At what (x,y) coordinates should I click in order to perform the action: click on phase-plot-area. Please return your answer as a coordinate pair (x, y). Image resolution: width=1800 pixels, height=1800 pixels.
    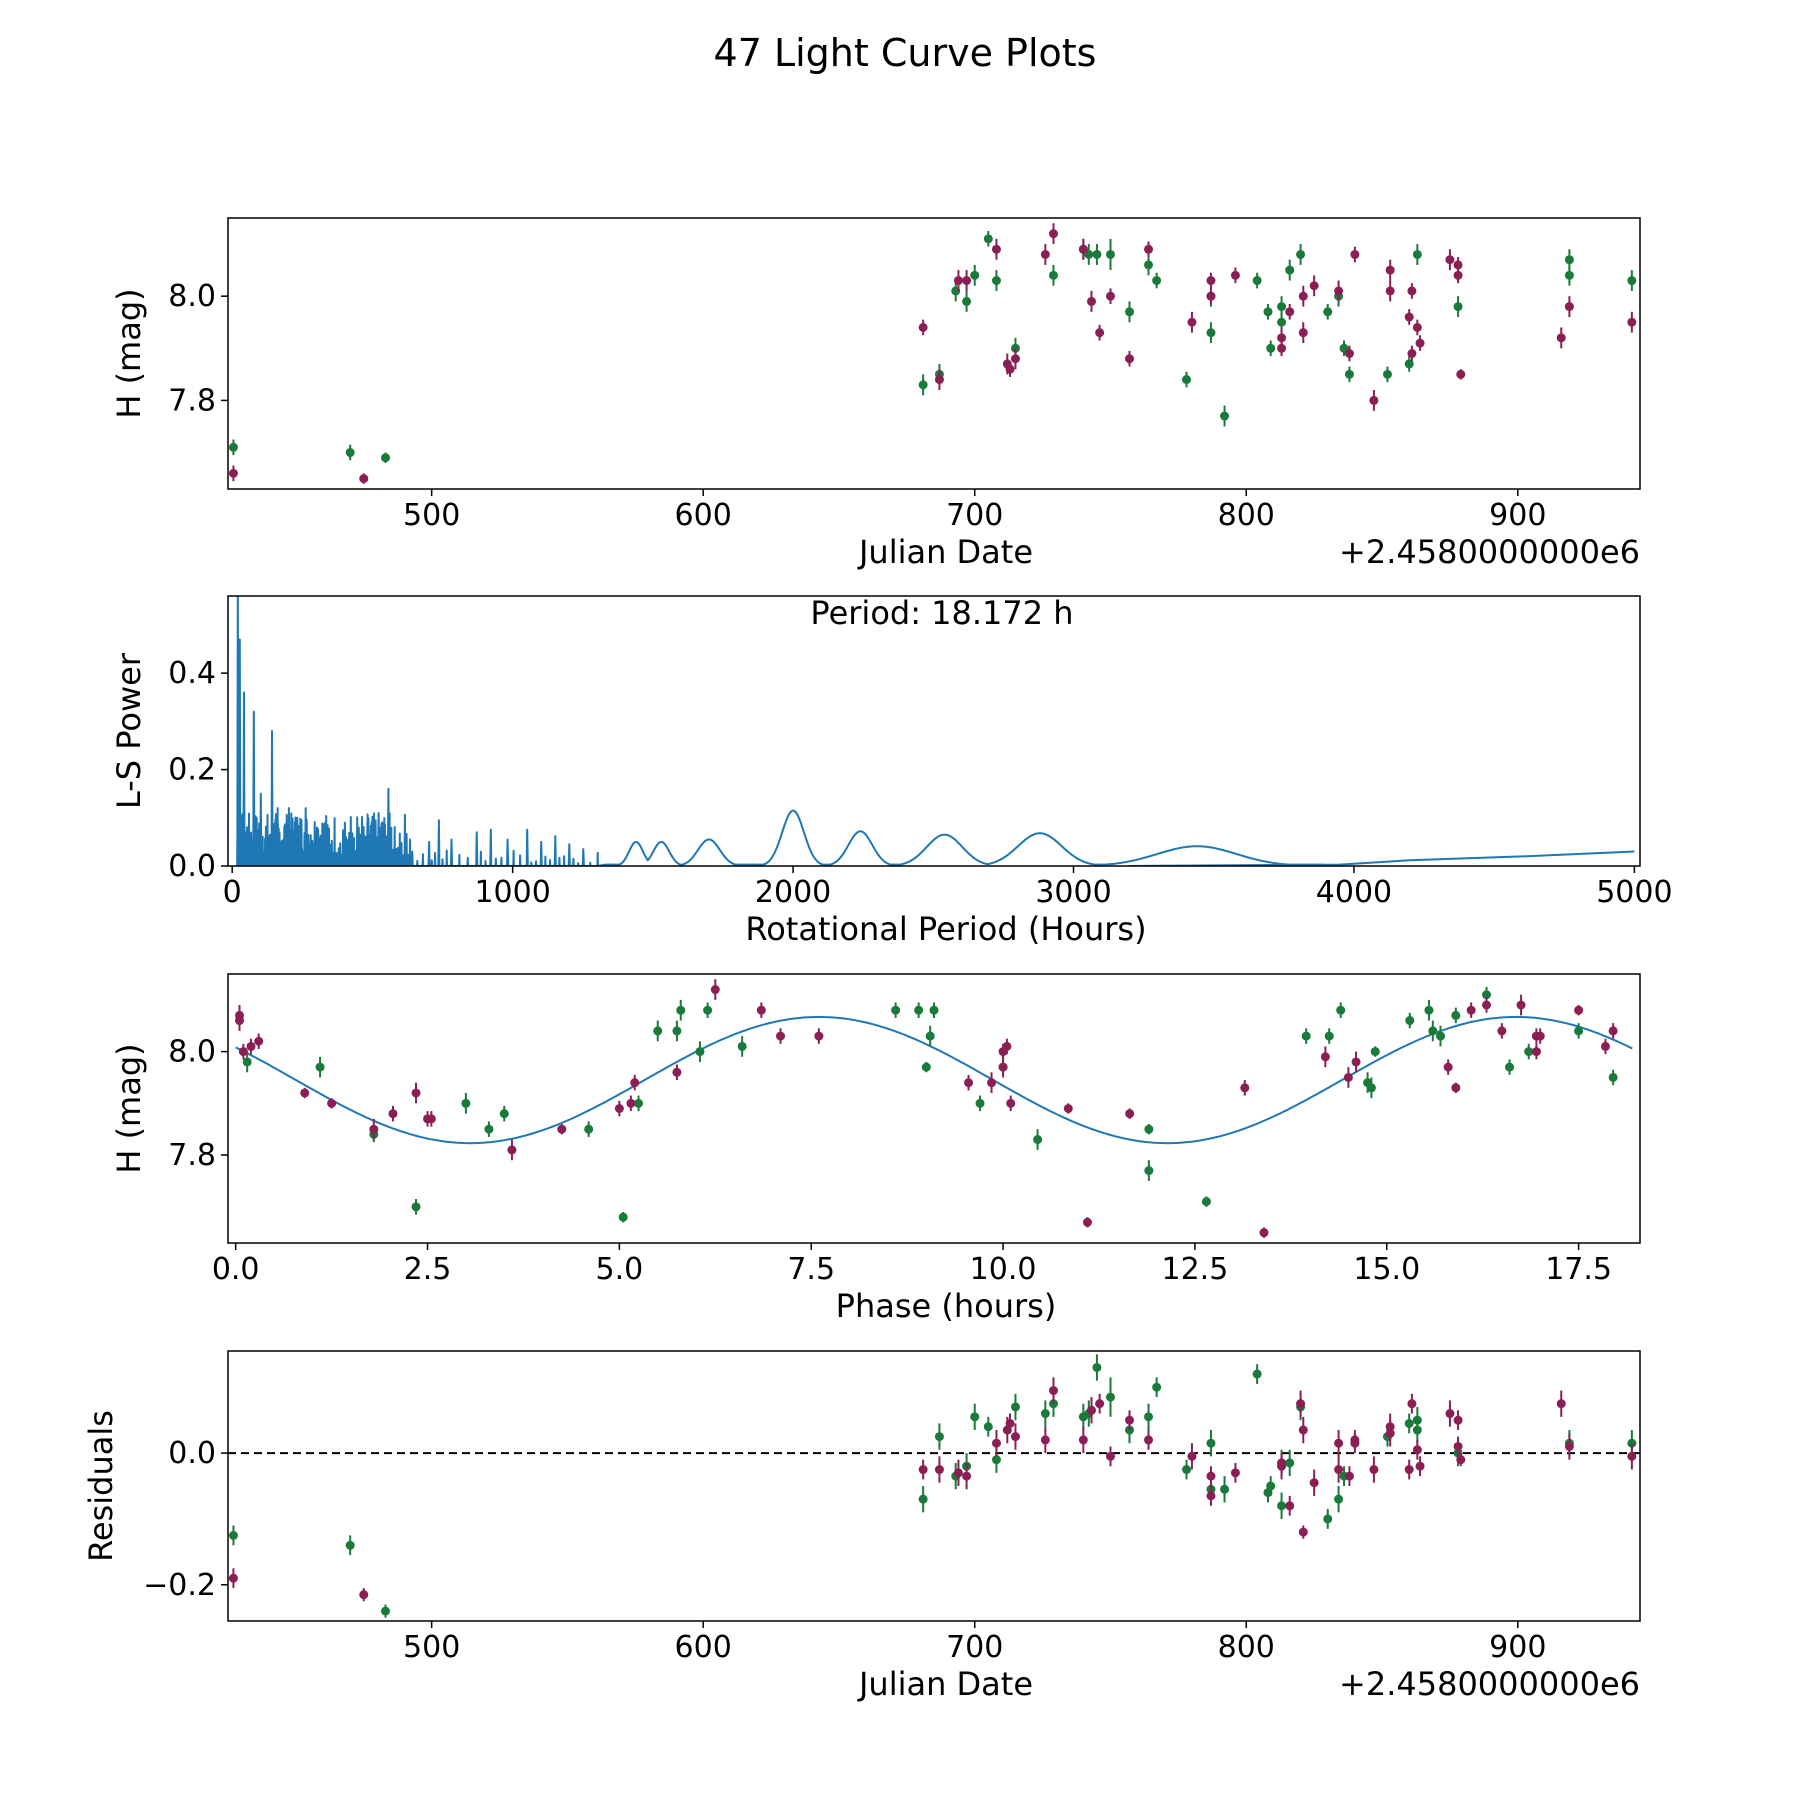
    Looking at the image, I should click on (934, 1108).